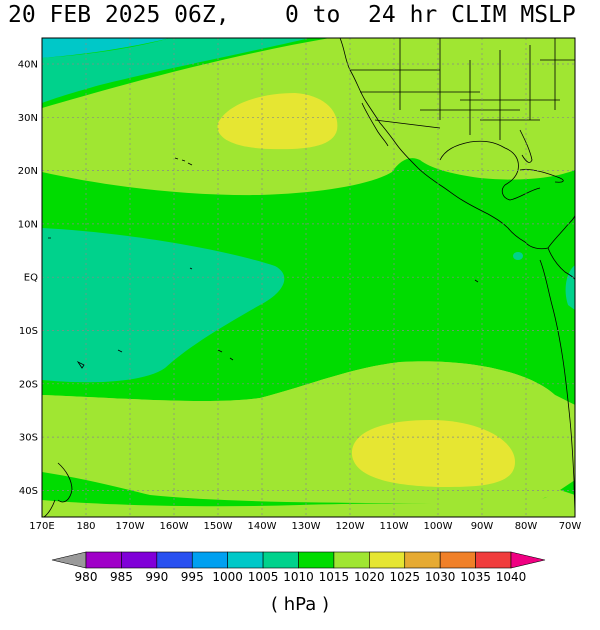  Describe the element at coordinates (440, 577) in the screenshot. I see `colorbar-label: 1030` at that location.